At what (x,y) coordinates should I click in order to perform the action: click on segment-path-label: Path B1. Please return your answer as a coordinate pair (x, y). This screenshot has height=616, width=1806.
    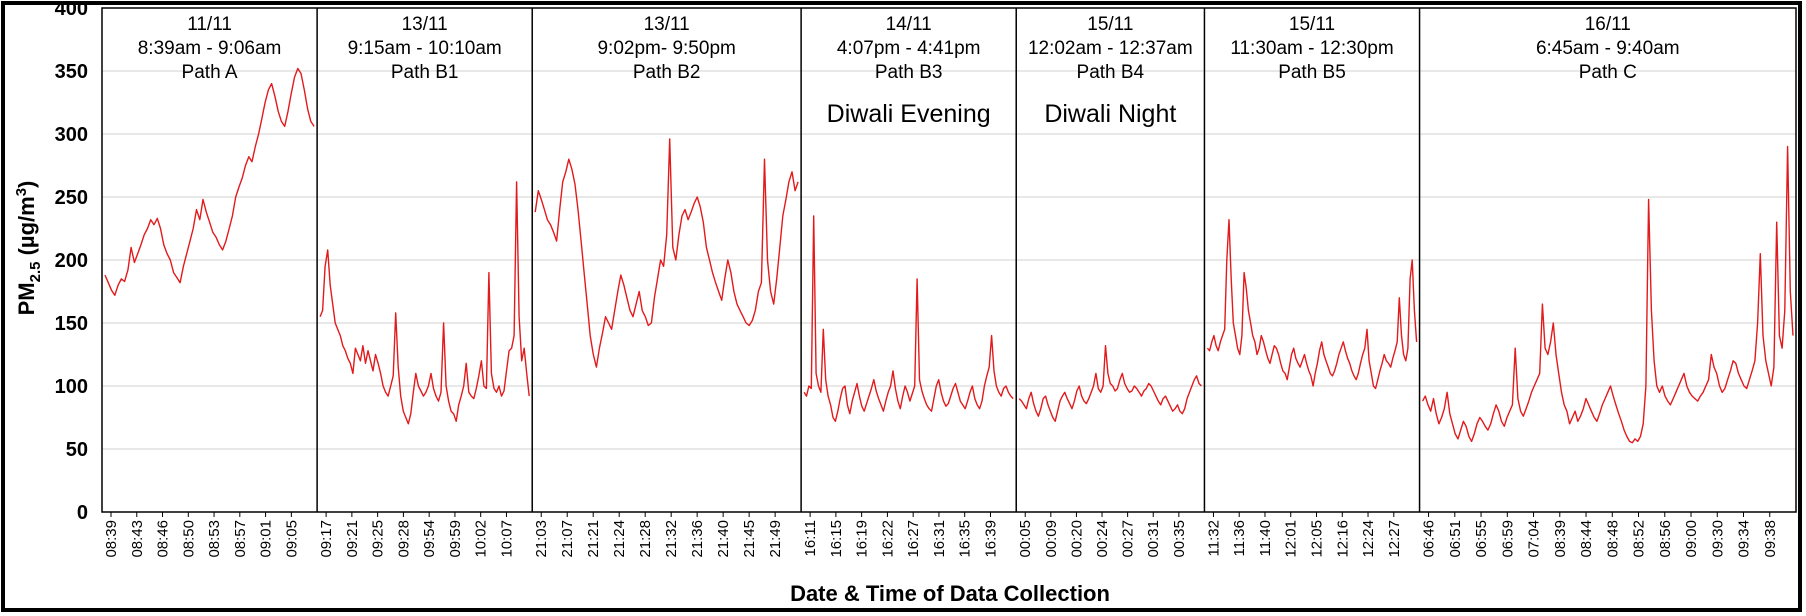
    Looking at the image, I should click on (425, 72).